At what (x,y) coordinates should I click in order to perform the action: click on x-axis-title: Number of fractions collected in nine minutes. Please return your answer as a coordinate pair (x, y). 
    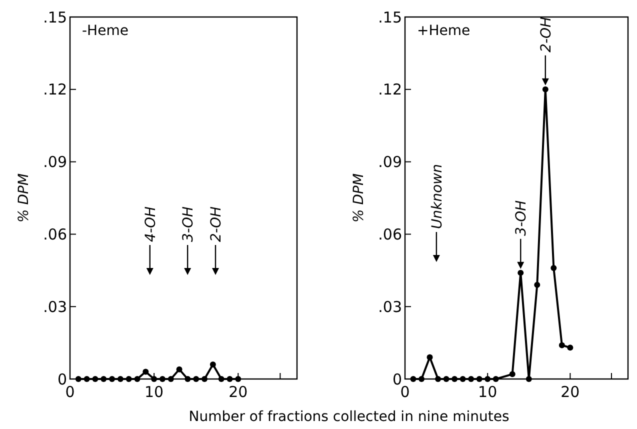
    Looking at the image, I should click on (349, 417).